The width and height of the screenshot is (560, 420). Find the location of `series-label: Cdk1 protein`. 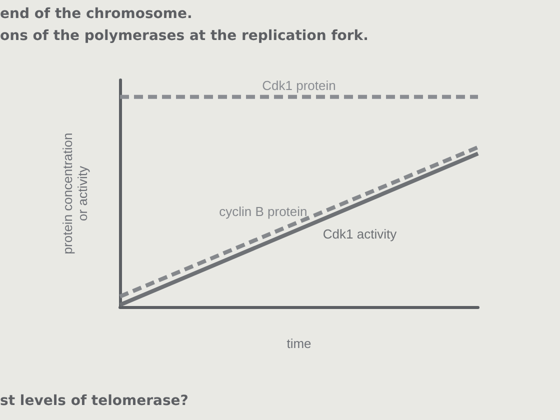

series-label: Cdk1 protein is located at coordinates (299, 85).